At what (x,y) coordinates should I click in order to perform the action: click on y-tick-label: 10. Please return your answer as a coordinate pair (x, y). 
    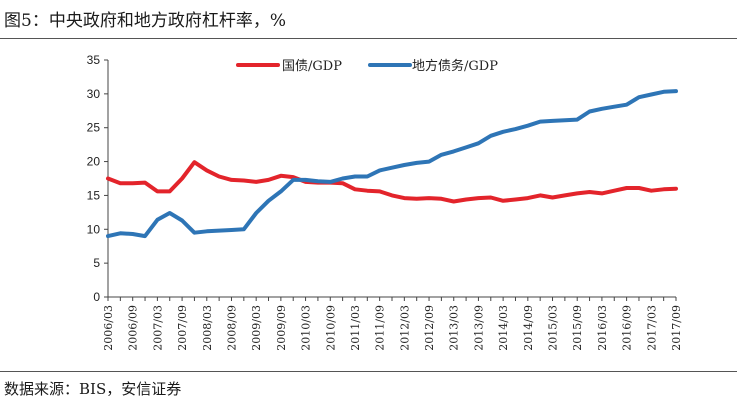
    Looking at the image, I should click on (94, 229).